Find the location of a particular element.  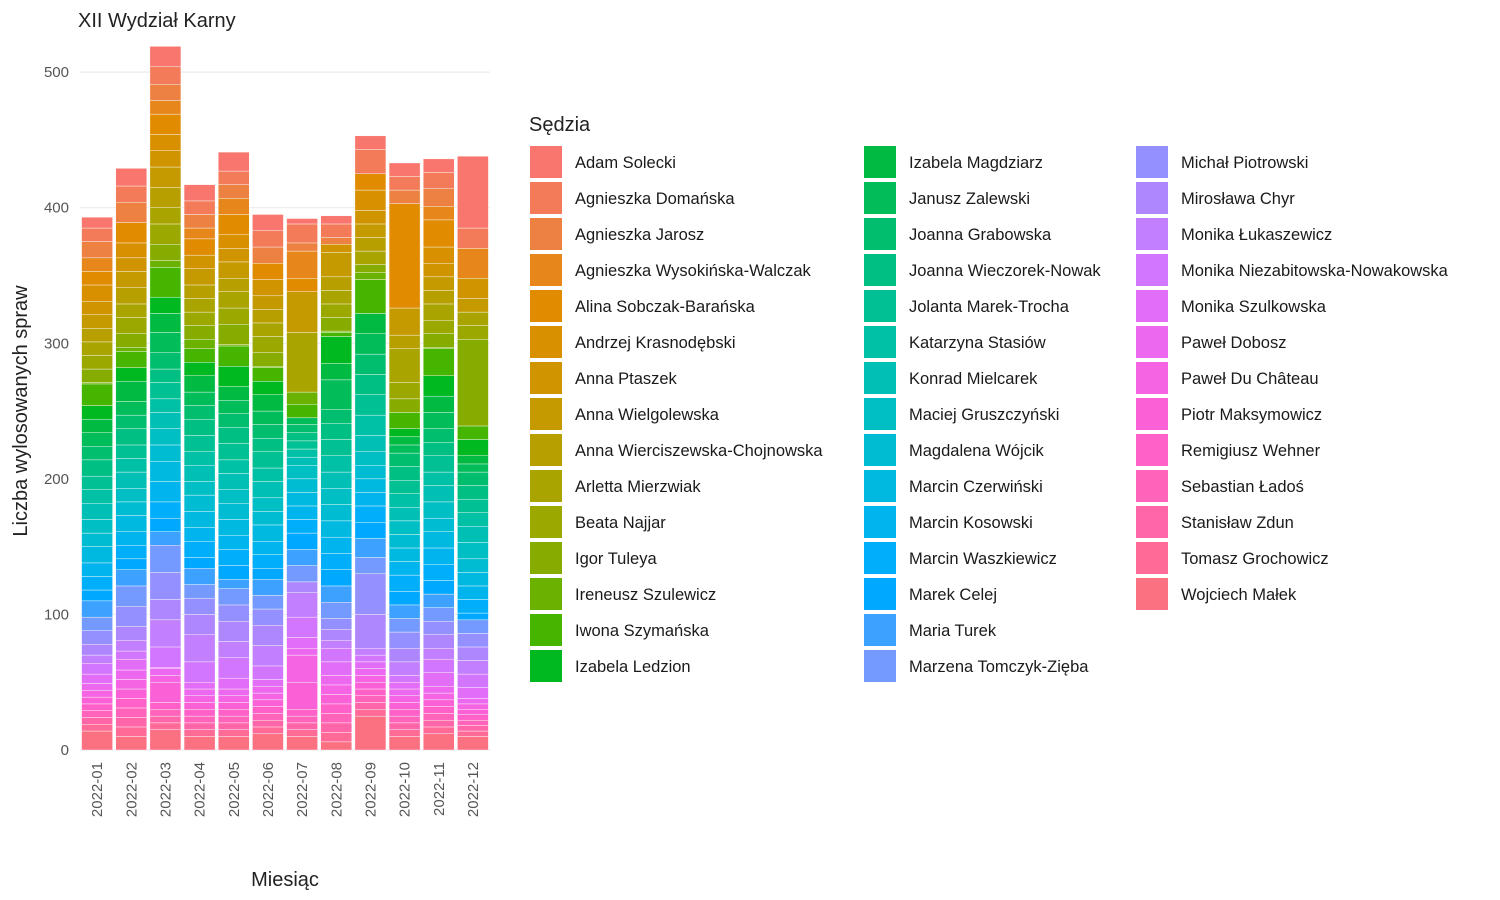

x-tick-label: 2022-01 is located at coordinates (97, 789).